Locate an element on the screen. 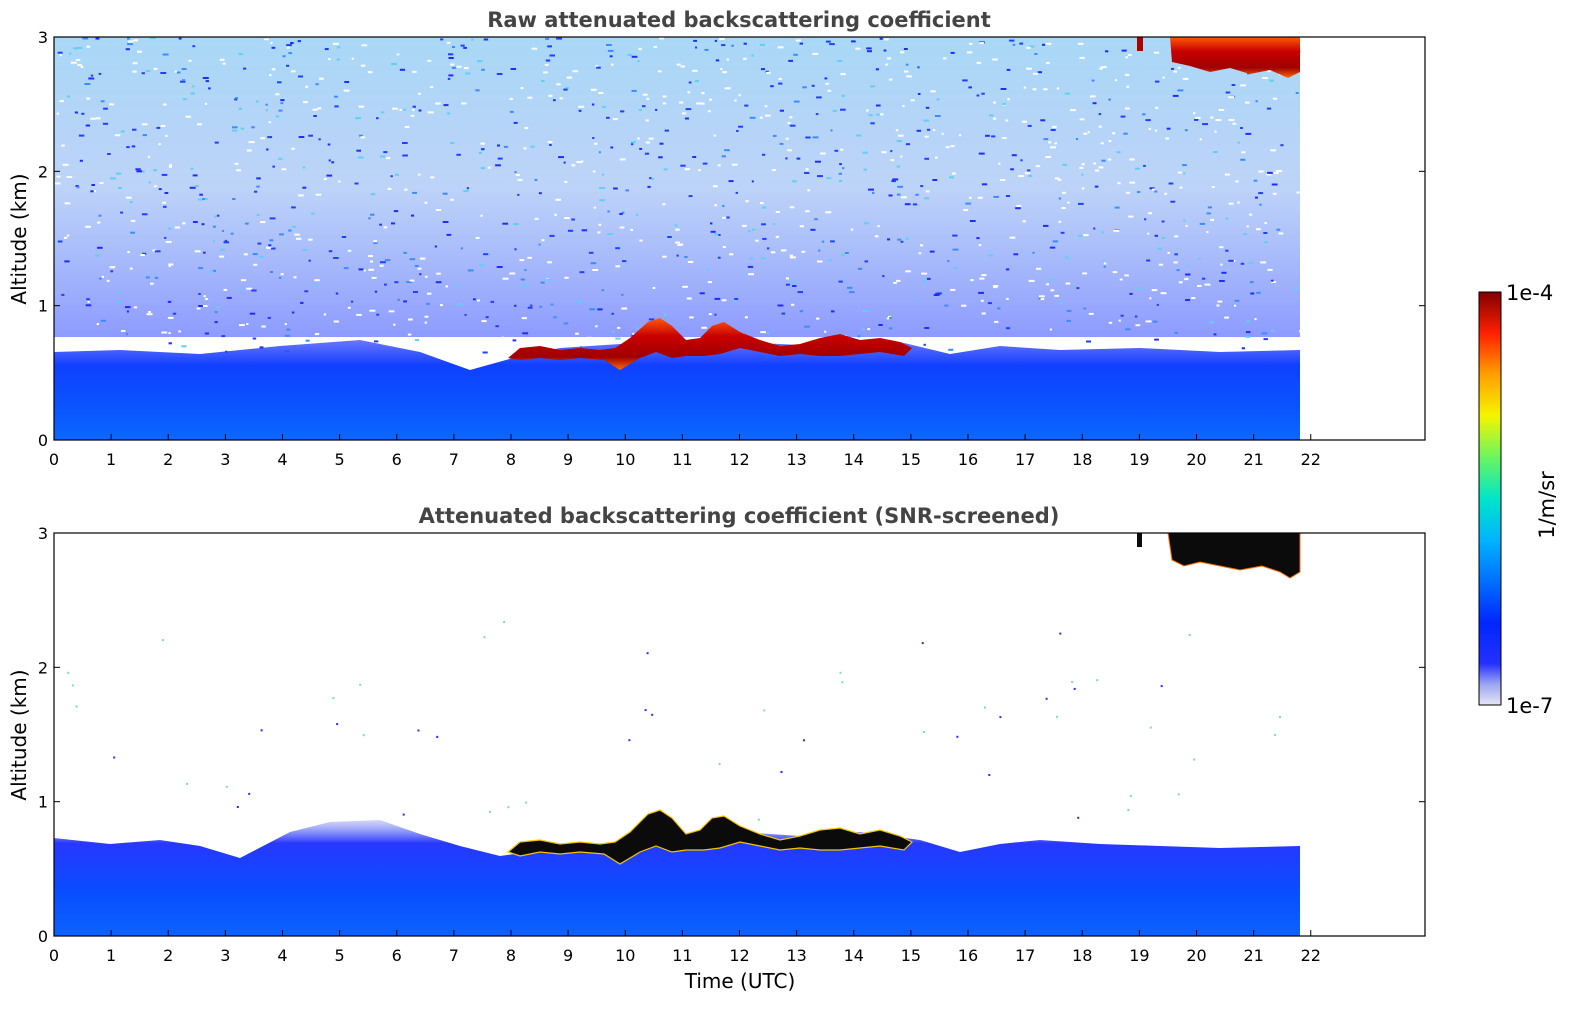 Image resolution: width=1595 pixels, height=1020 pixels. x-tick-label: 16 is located at coordinates (968, 955).